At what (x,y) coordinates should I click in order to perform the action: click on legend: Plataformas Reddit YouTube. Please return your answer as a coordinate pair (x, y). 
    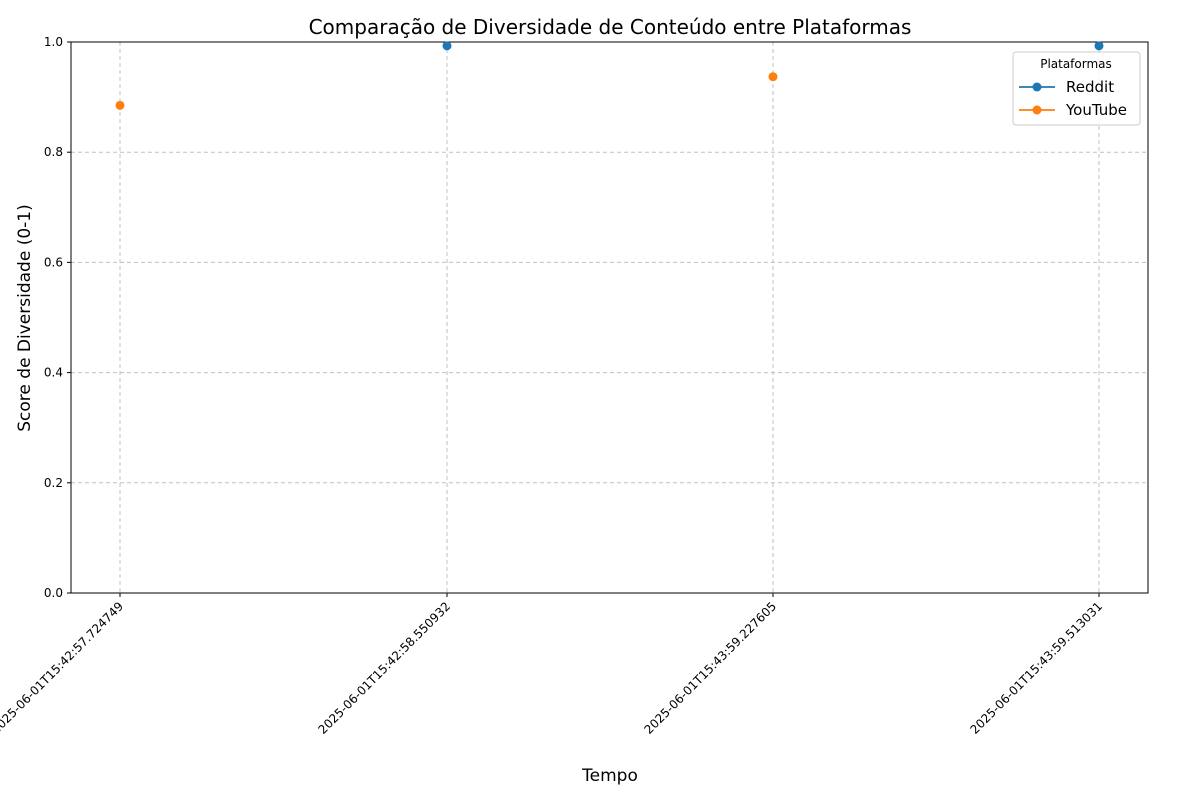
    Looking at the image, I should click on (1076, 88).